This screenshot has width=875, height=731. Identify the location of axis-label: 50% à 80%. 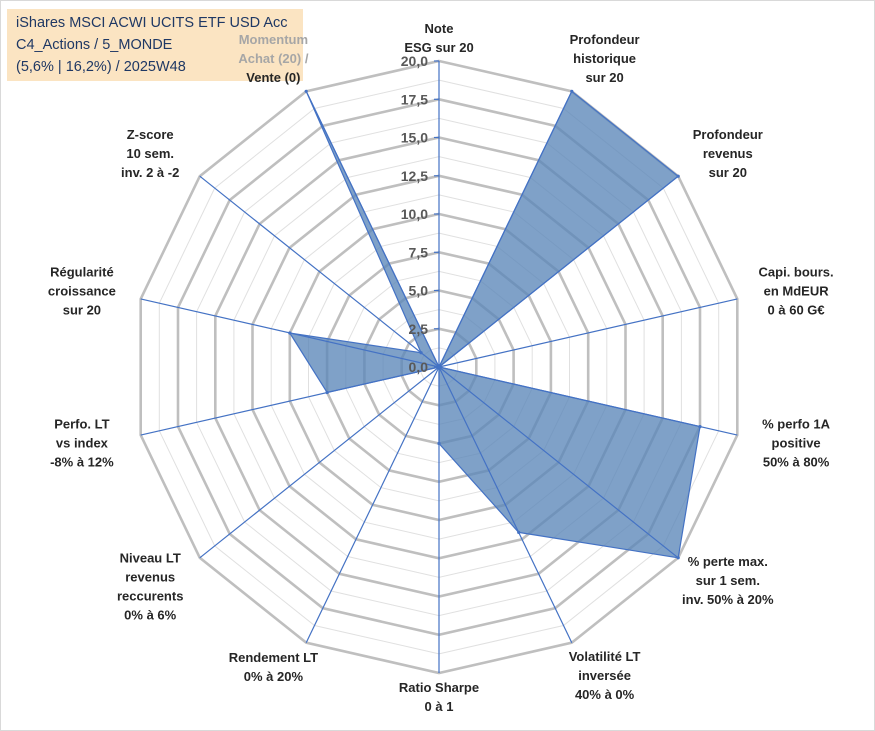
(796, 462).